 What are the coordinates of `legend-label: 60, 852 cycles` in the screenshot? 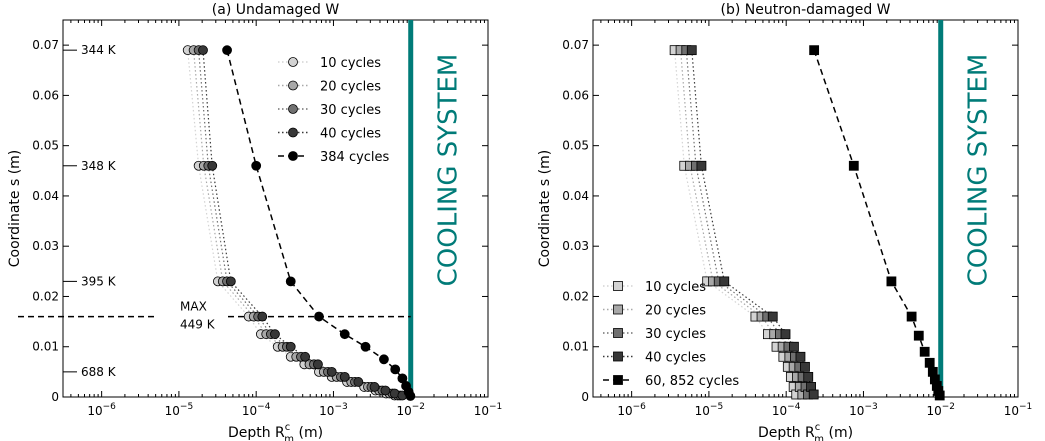 It's located at (692, 381).